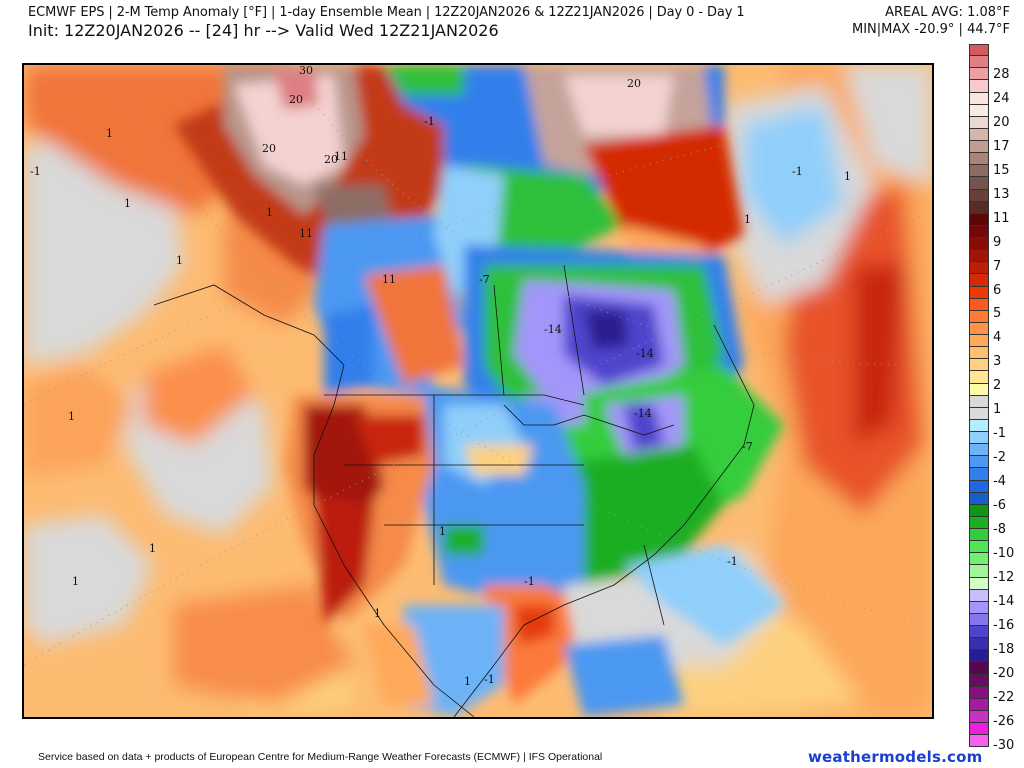 Image resolution: width=1024 pixels, height=768 pixels. I want to click on color-scale-label: -8, so click(999, 529).